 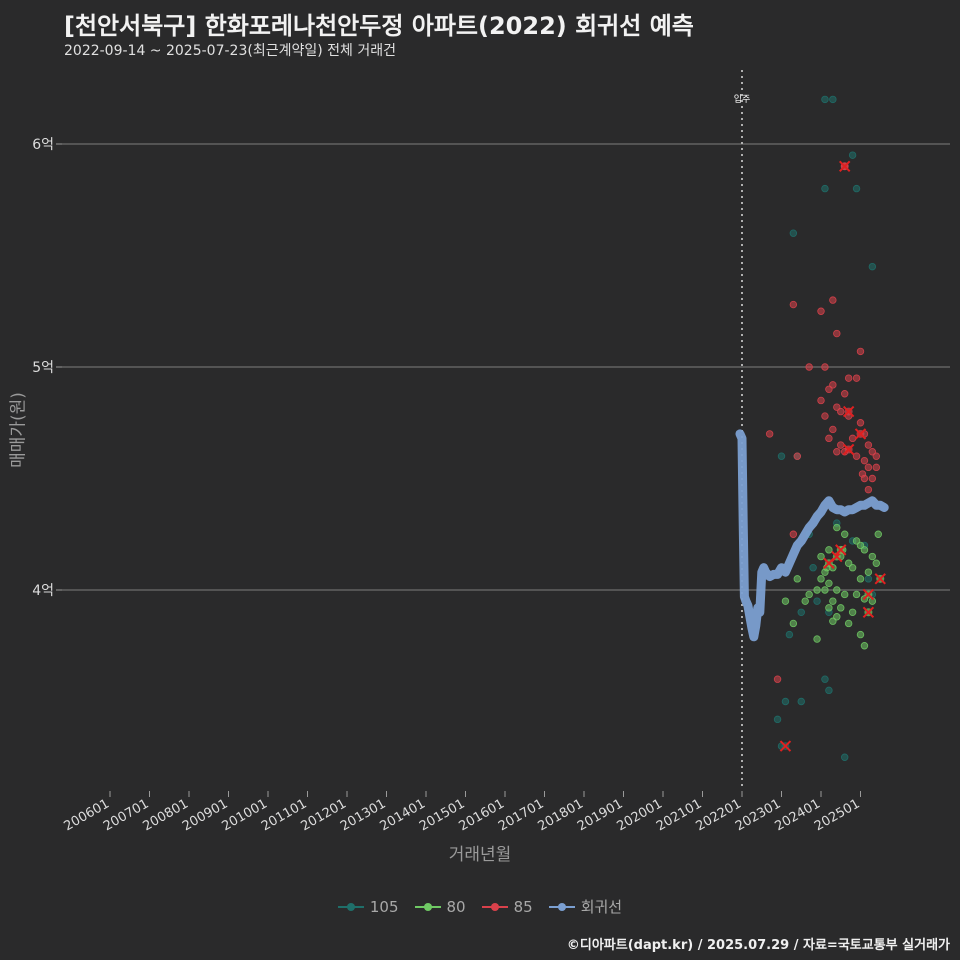 What do you see at coordinates (368, 906) in the screenshot?
I see `legend-item: 105` at bounding box center [368, 906].